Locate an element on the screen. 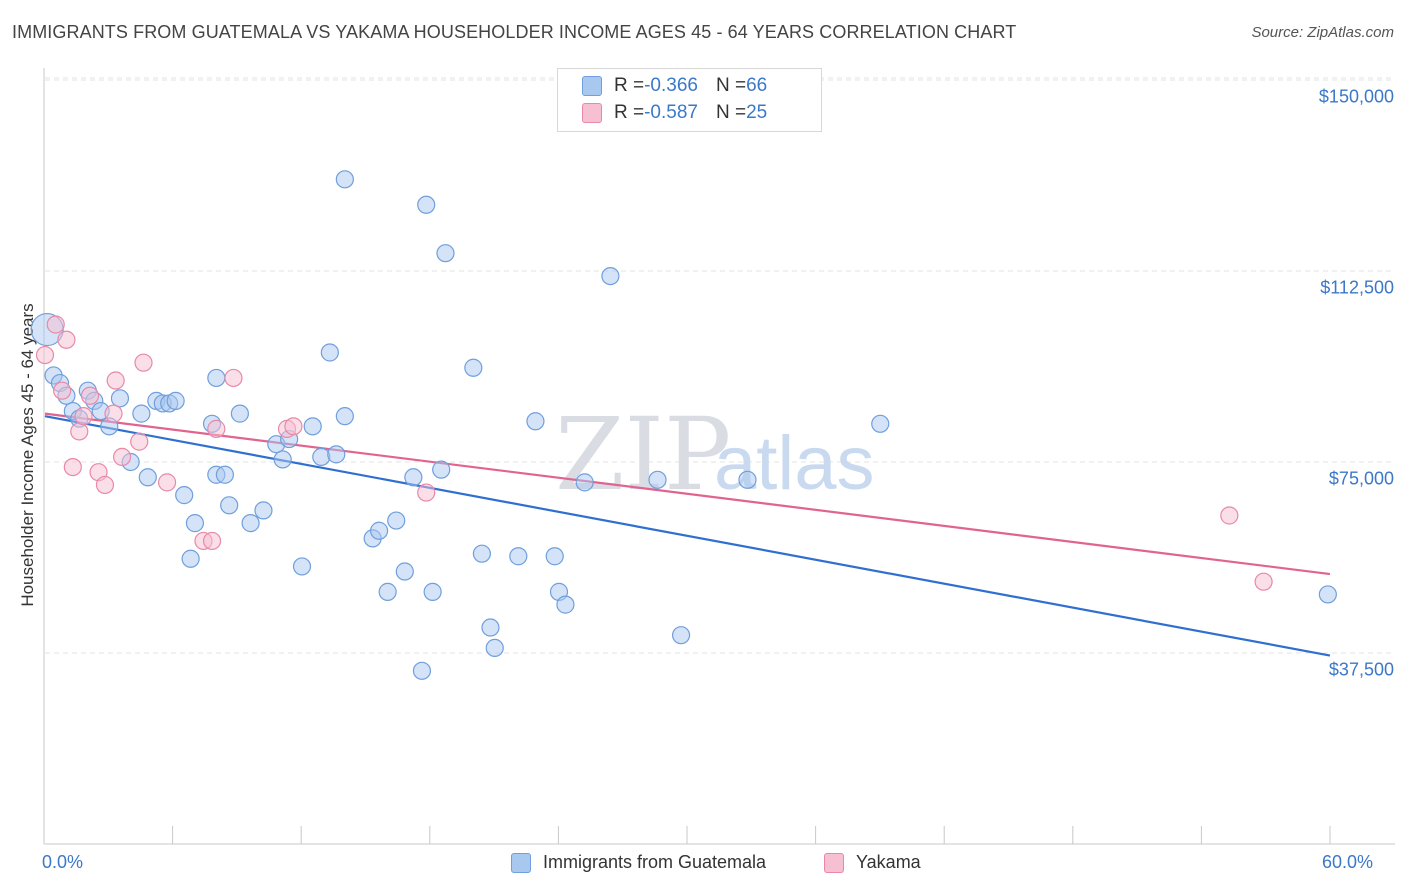 The image size is (1406, 892). stats-legend: R = -0.366 N = 66 R = -0.587 N = 25 is located at coordinates (689, 100).